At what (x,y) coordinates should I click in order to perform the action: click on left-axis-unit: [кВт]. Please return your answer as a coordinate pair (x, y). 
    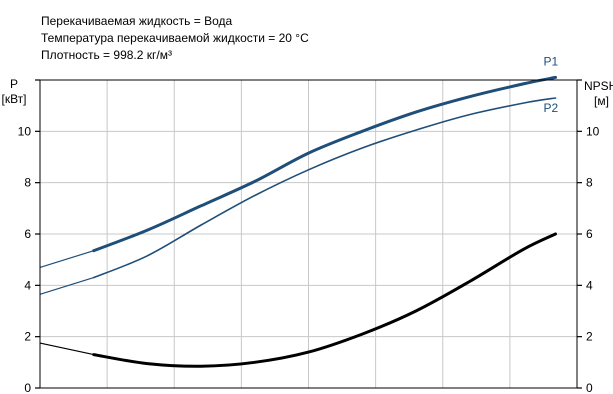
    Looking at the image, I should click on (13, 99).